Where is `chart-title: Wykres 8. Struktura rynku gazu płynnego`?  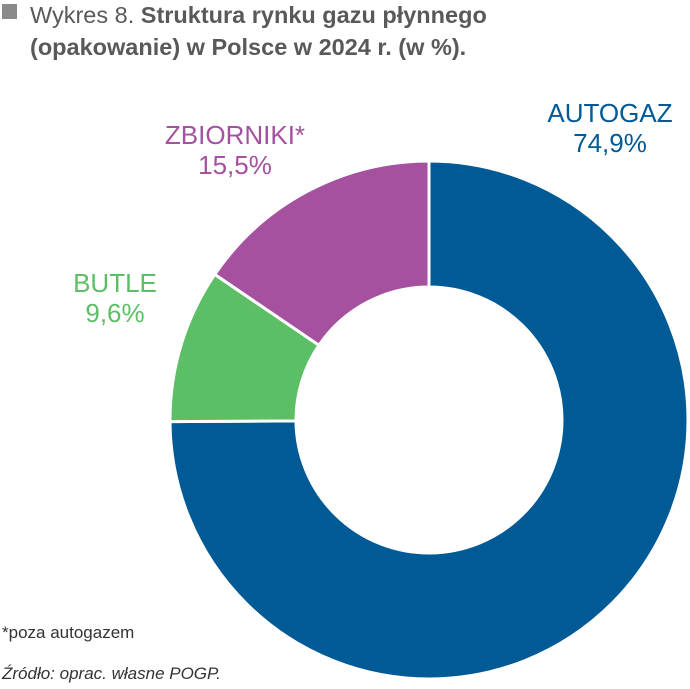
chart-title: Wykres 8. Struktura rynku gazu płynnego is located at coordinates (258, 15).